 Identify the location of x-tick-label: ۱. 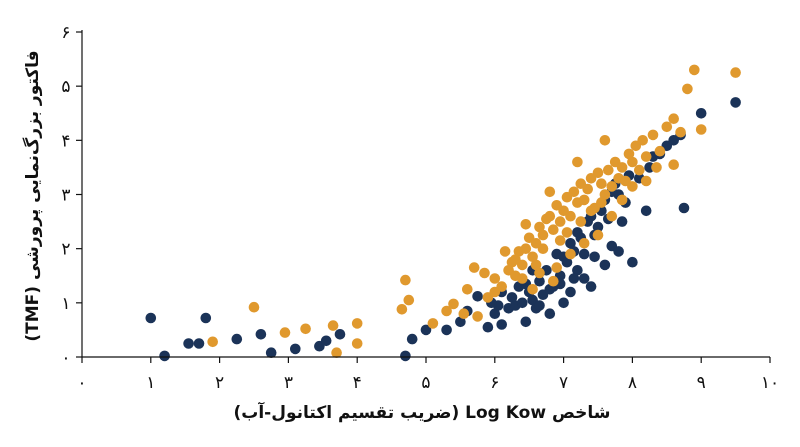
(150, 383).